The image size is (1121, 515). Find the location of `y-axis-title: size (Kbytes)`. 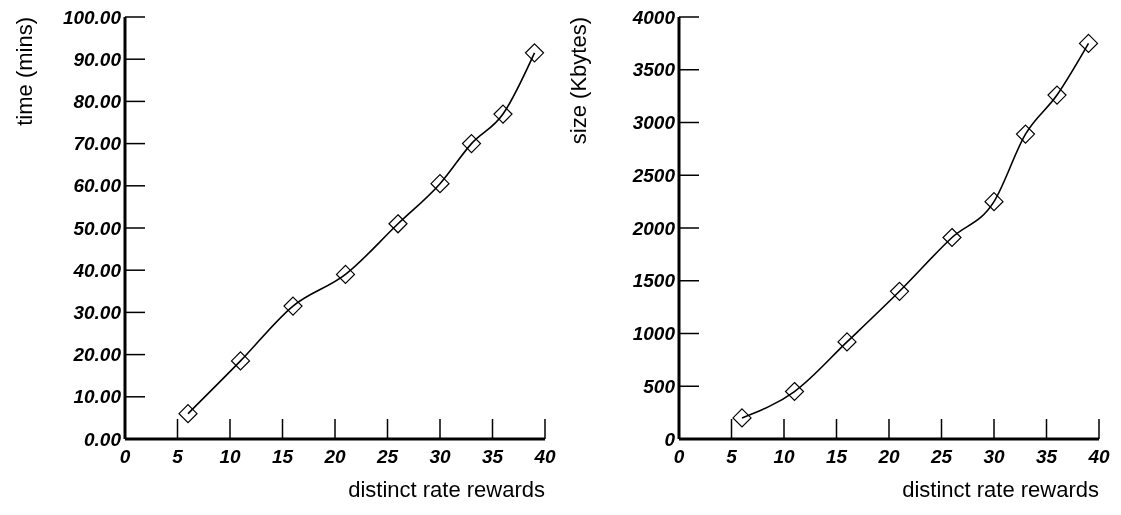

y-axis-title: size (Kbytes) is located at coordinates (578, 81).